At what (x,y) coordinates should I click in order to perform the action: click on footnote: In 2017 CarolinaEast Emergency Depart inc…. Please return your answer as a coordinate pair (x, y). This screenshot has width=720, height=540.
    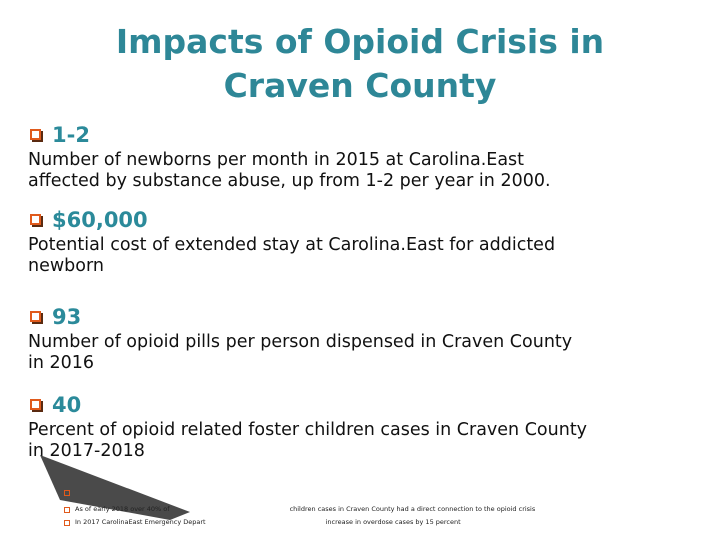
    Looking at the image, I should click on (268, 522).